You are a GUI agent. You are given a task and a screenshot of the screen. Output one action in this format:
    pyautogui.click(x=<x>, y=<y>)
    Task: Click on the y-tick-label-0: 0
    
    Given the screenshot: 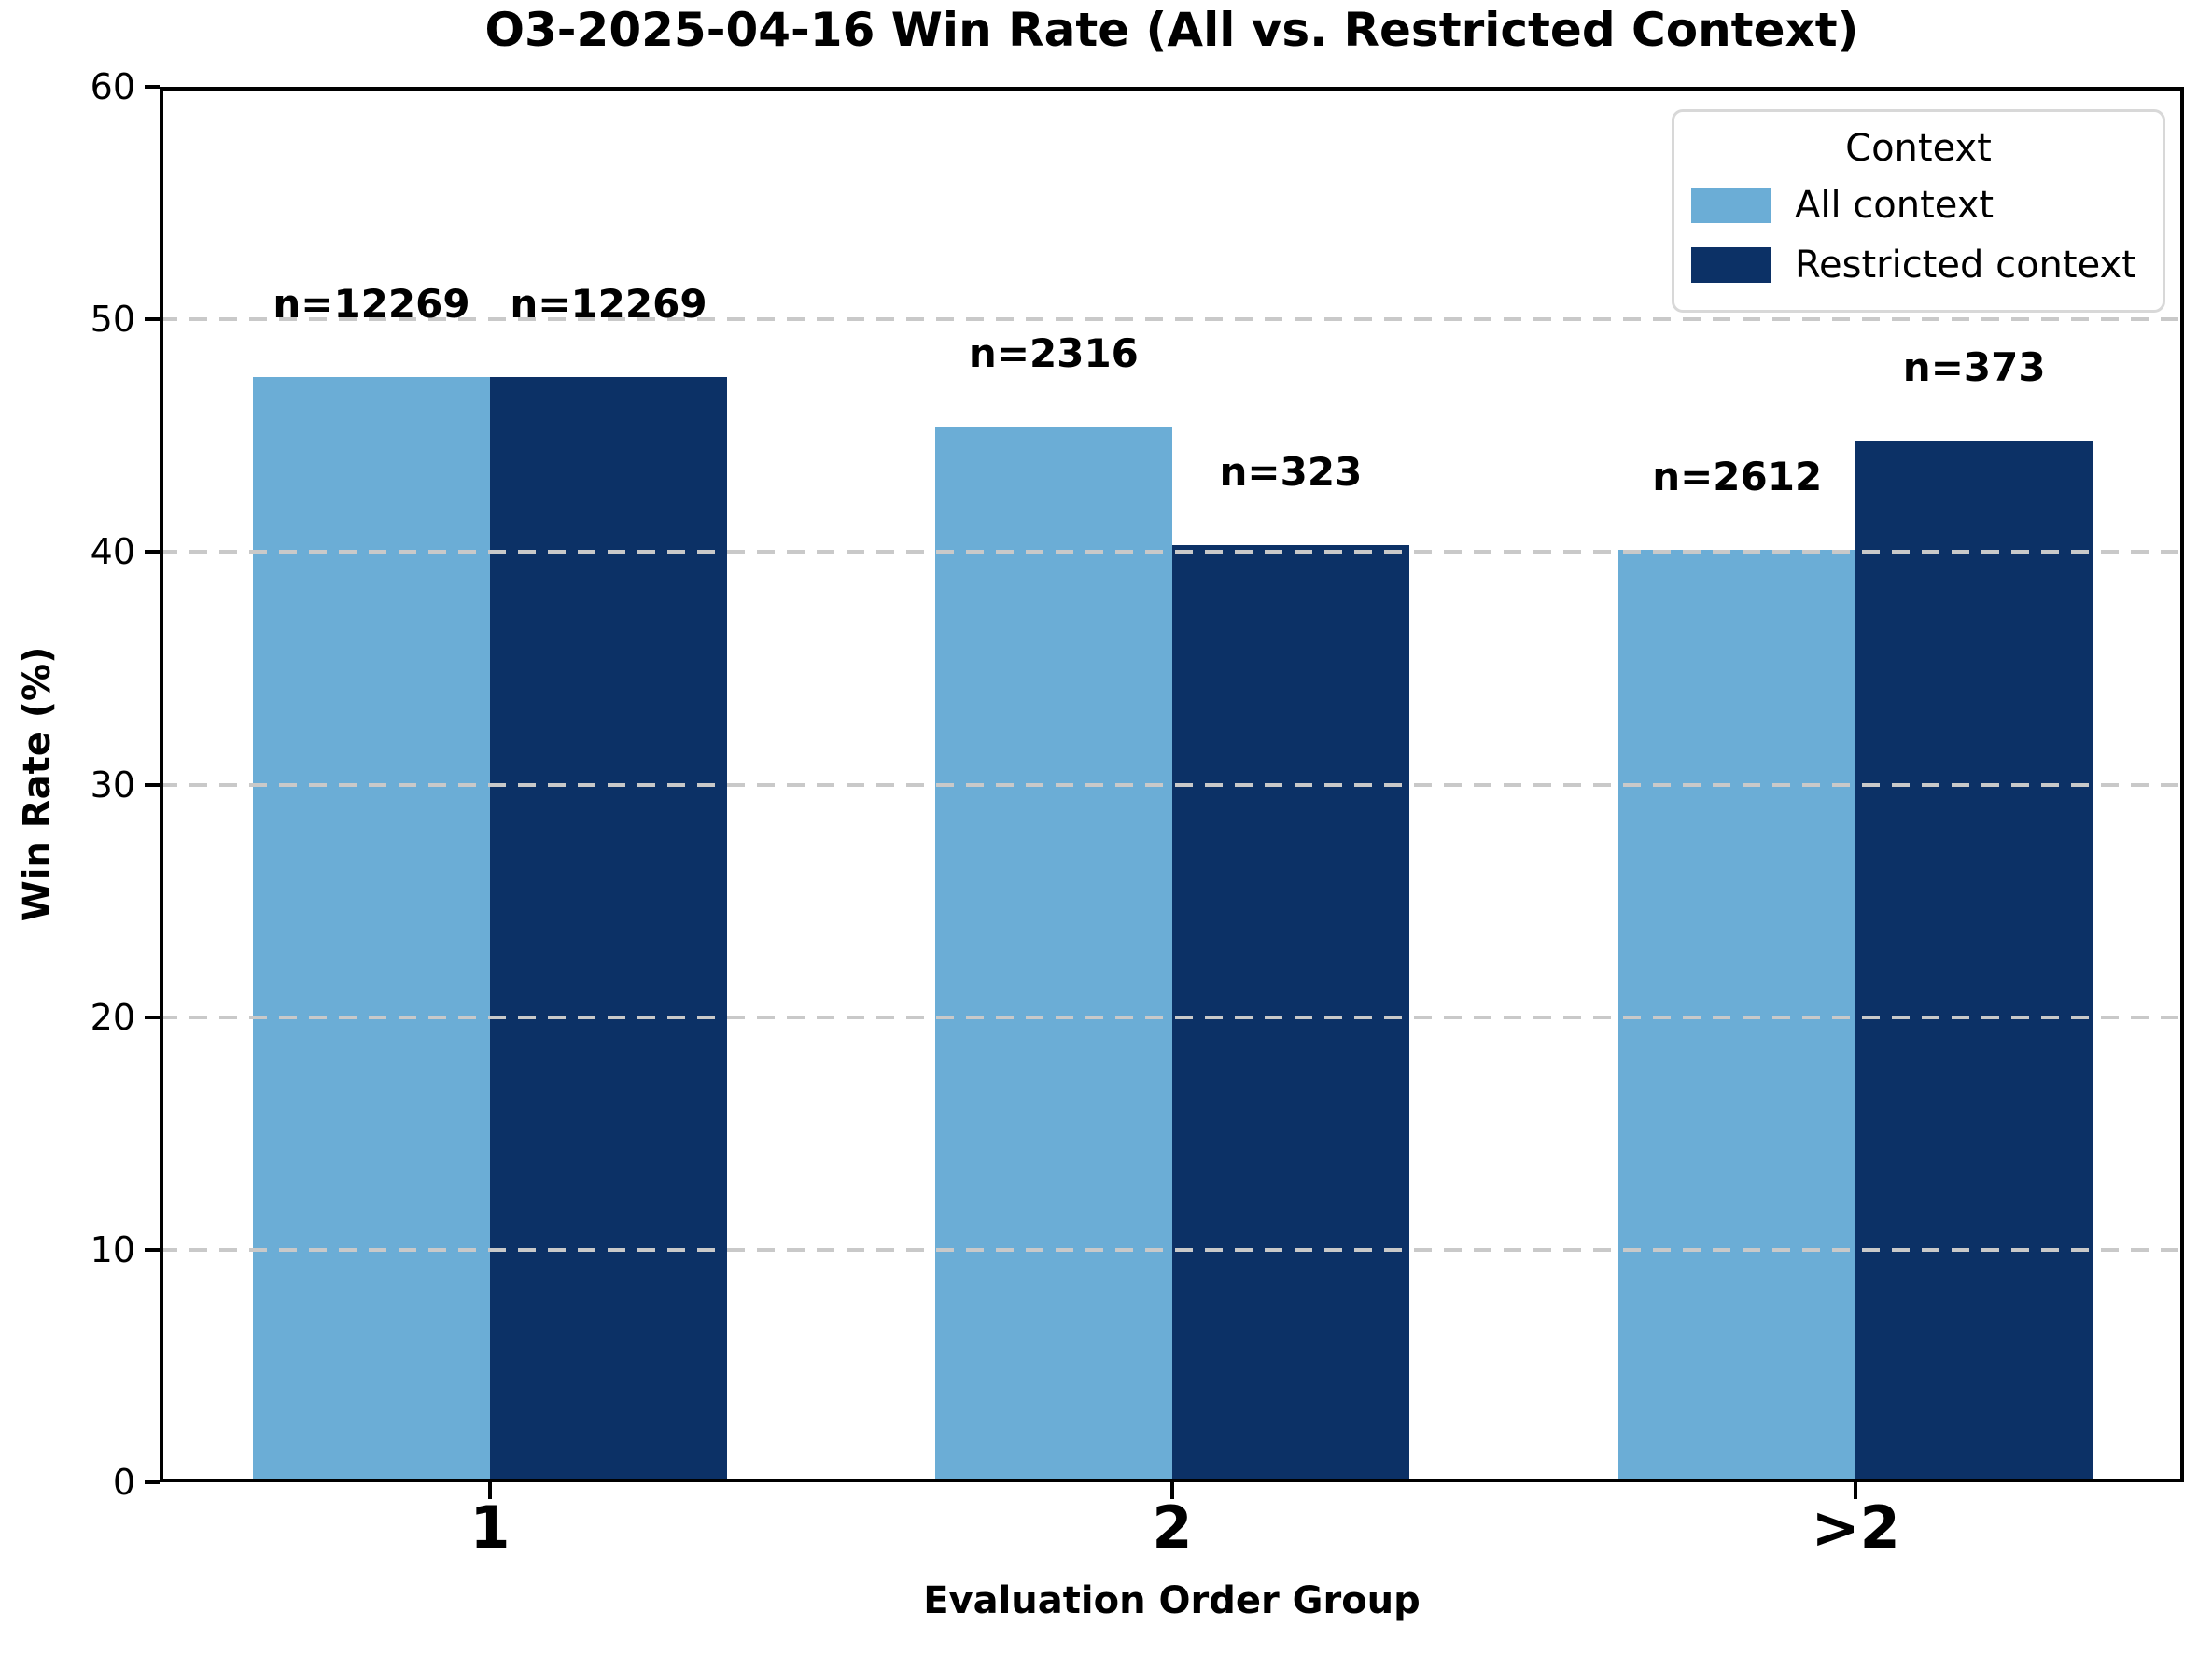 What is the action you would take?
    pyautogui.click(x=123, y=1483)
    